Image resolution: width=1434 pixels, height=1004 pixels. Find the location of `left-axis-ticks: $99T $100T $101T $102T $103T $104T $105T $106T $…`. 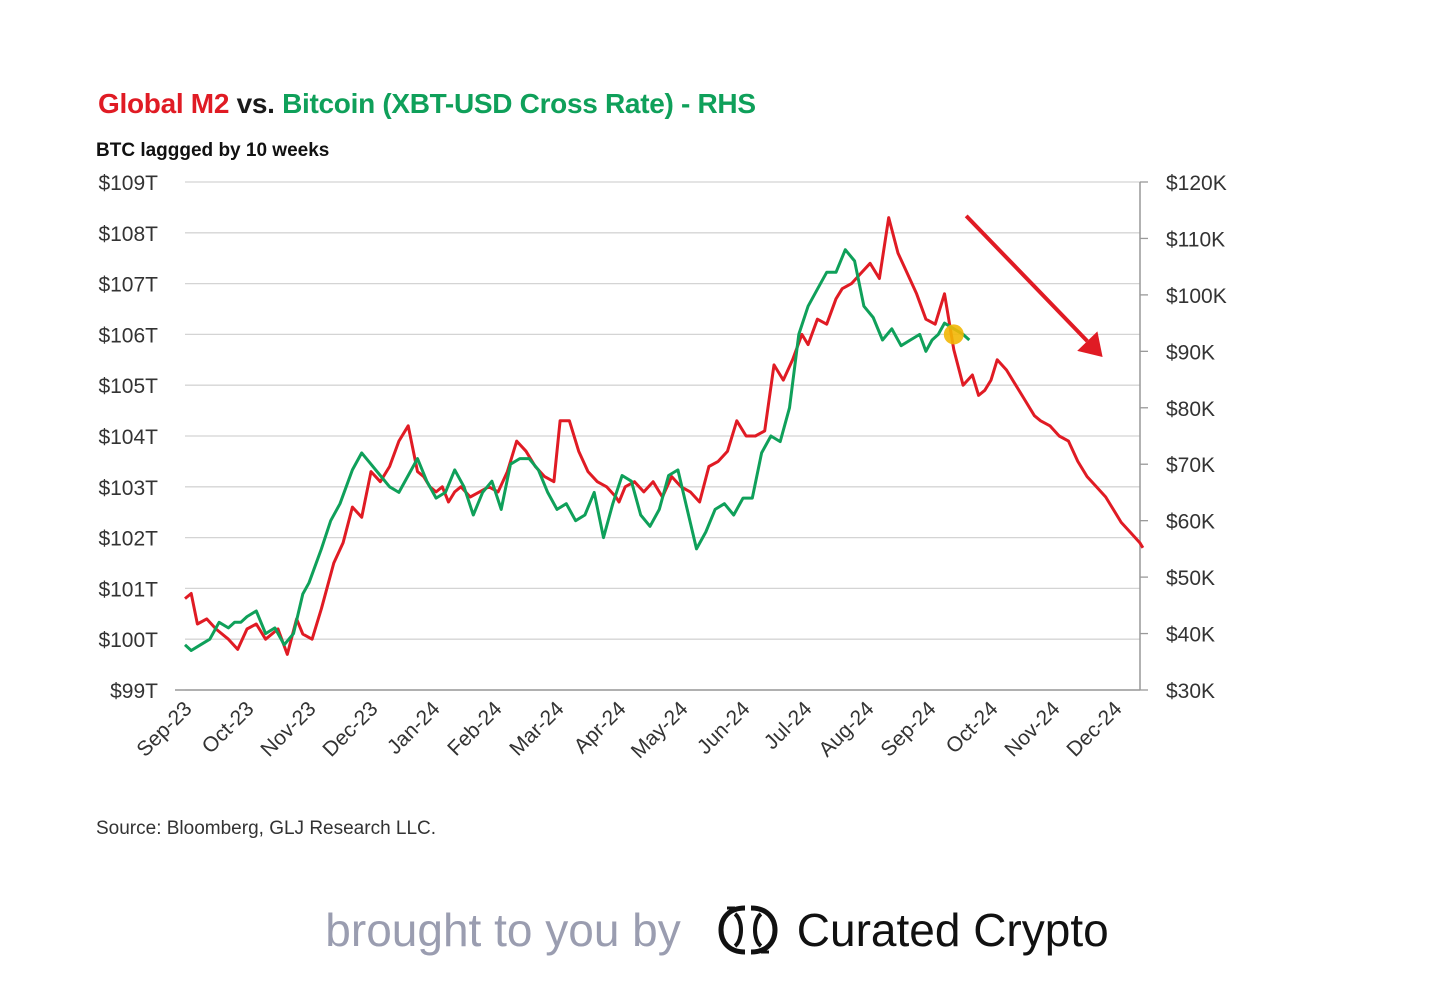

left-axis-ticks: $99T $100T $101T $102T $103T $104T $105T $106T $… is located at coordinates (128, 437).